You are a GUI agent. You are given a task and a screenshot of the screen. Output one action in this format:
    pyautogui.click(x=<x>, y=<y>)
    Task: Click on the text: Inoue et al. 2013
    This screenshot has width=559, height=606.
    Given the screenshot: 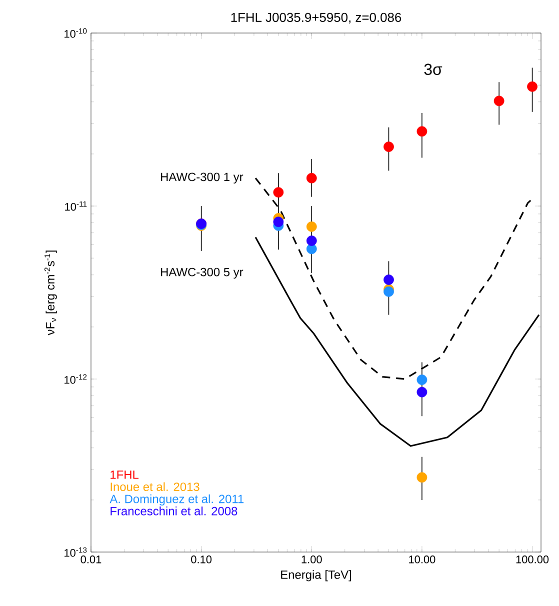 What is the action you would take?
    pyautogui.click(x=155, y=487)
    